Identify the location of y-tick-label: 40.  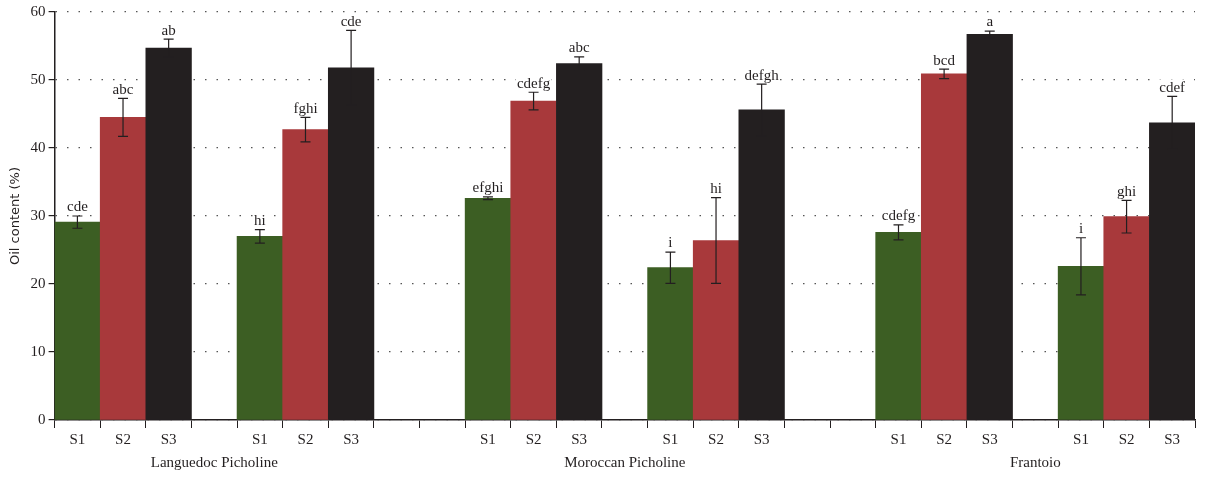
(38, 146).